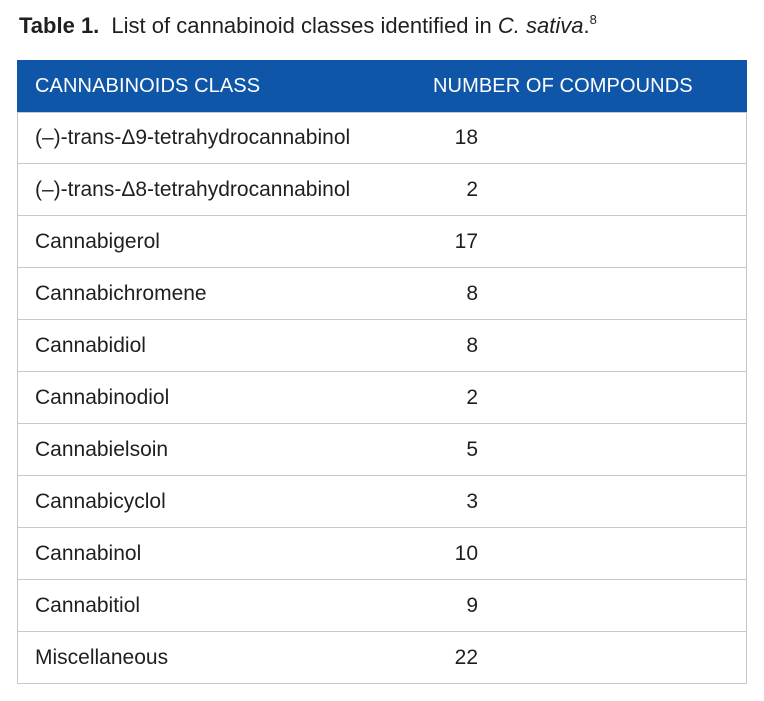  I want to click on table-row: (–)-trans-Δ8-tetrahydrocannabinol 2, so click(382, 189).